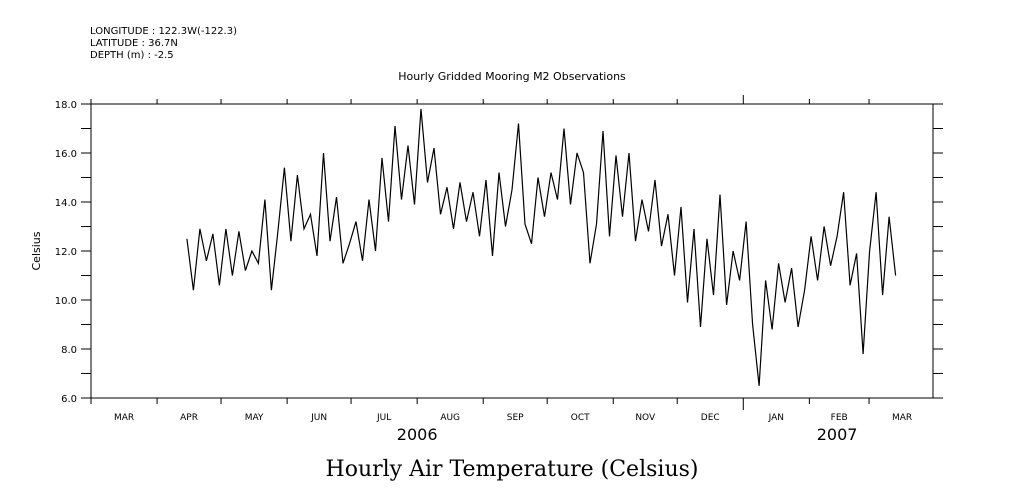  What do you see at coordinates (512, 469) in the screenshot?
I see `bottom-title: Hourly Air Temperature (Celsius)` at bounding box center [512, 469].